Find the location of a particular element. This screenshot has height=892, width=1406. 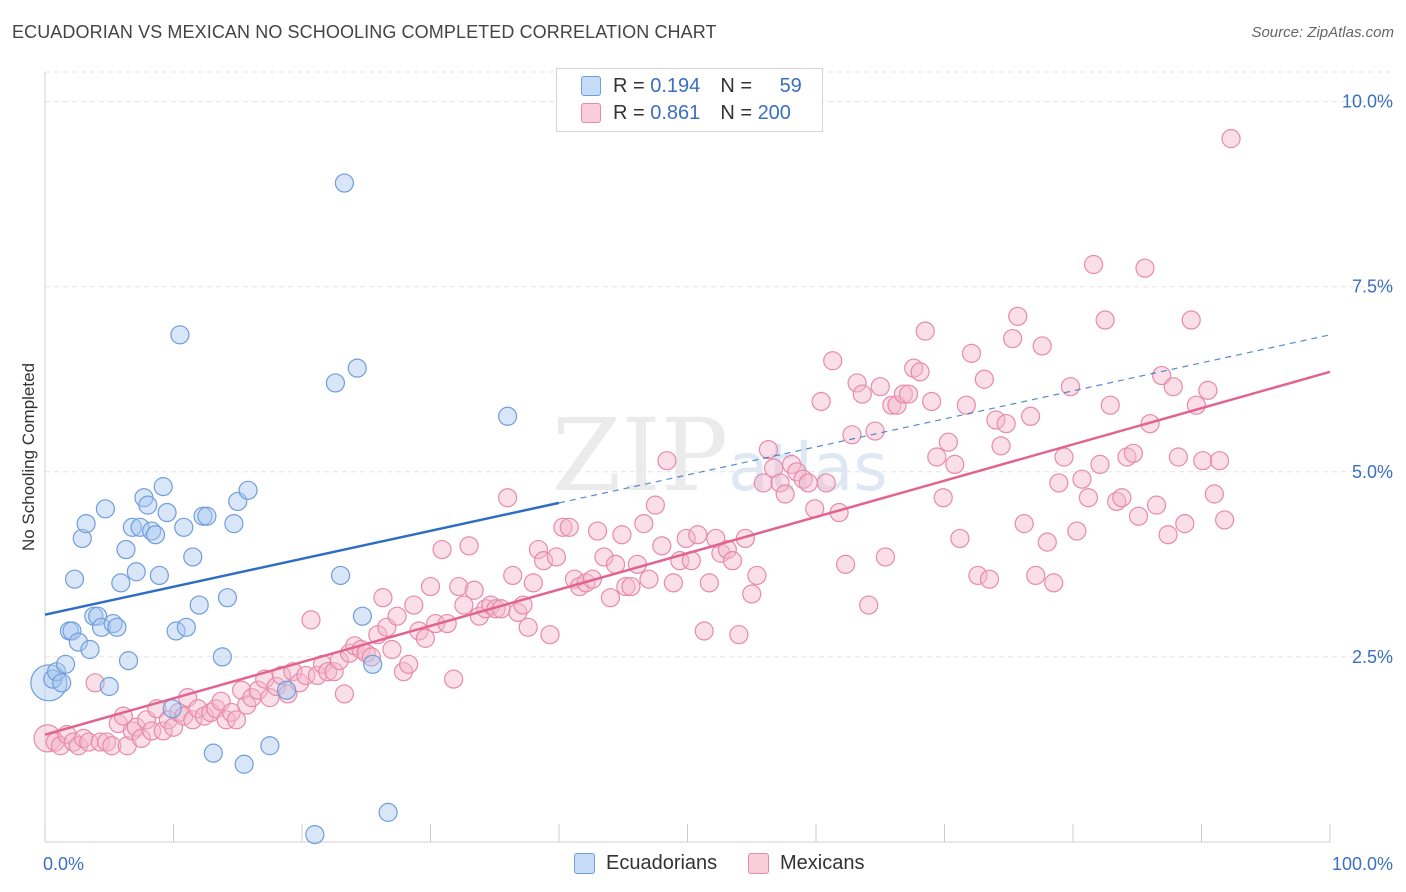

ecuadorians-legend-label: Ecuadorians is located at coordinates (662, 863).